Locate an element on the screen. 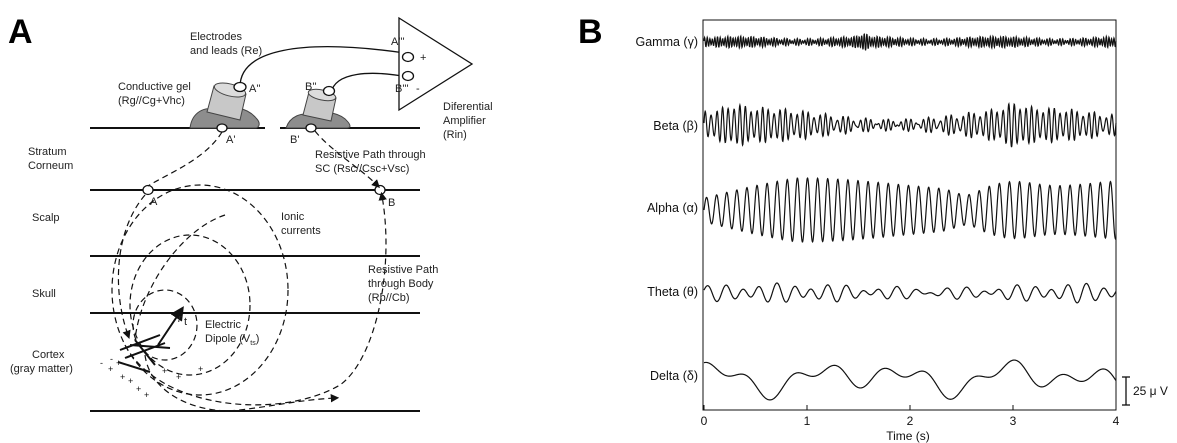 This screenshot has width=1177, height=443. path-a-to-cortex is located at coordinates (131, 266).